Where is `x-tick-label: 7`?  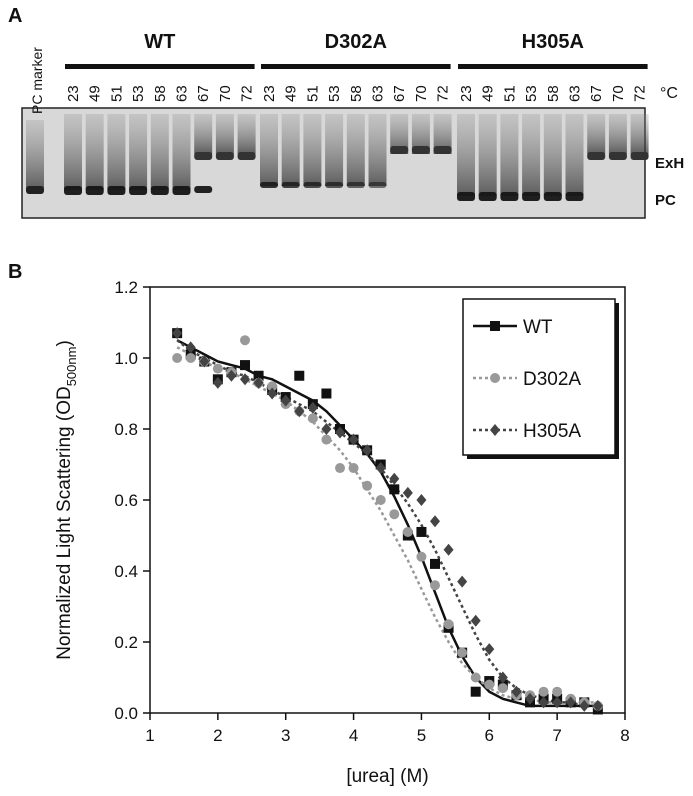
x-tick-label: 7 is located at coordinates (556, 735).